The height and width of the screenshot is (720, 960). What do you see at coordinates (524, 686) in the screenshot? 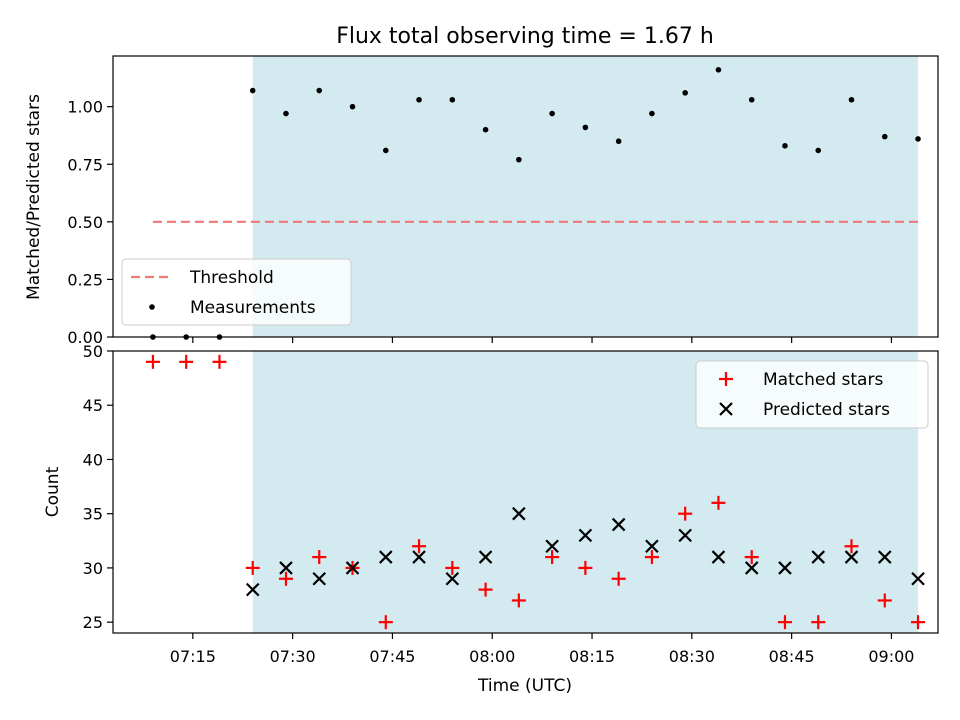
I see `bottom-x-axis-label: Time (UTC)` at bounding box center [524, 686].